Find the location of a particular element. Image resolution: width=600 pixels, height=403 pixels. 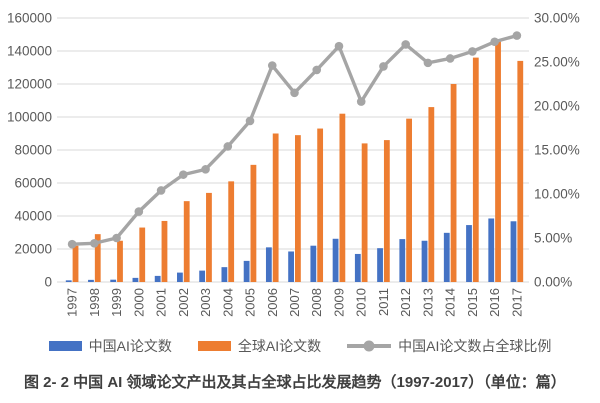

x-axis-tick-1999: 1999 is located at coordinates (116, 302).